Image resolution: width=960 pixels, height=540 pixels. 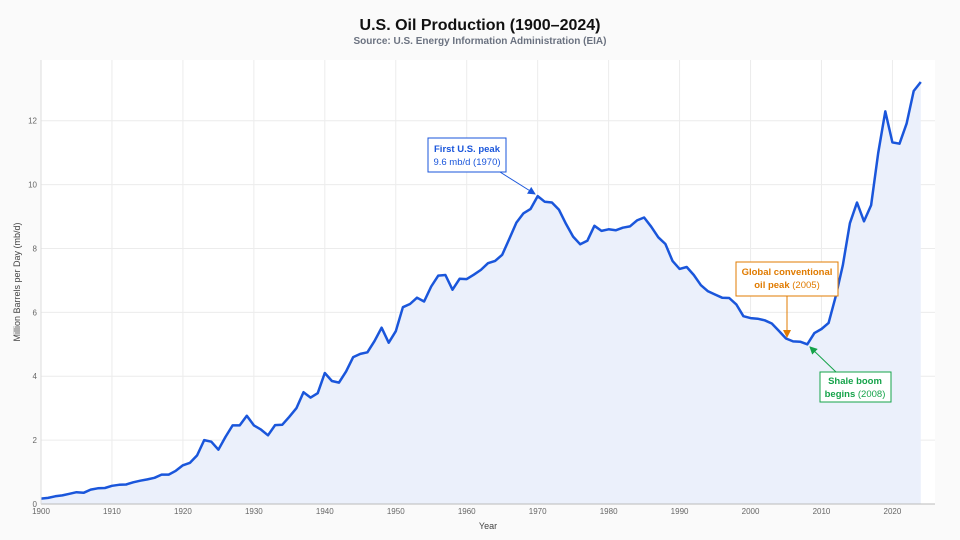 What do you see at coordinates (488, 526) in the screenshot?
I see `x-axis-label: Year` at bounding box center [488, 526].